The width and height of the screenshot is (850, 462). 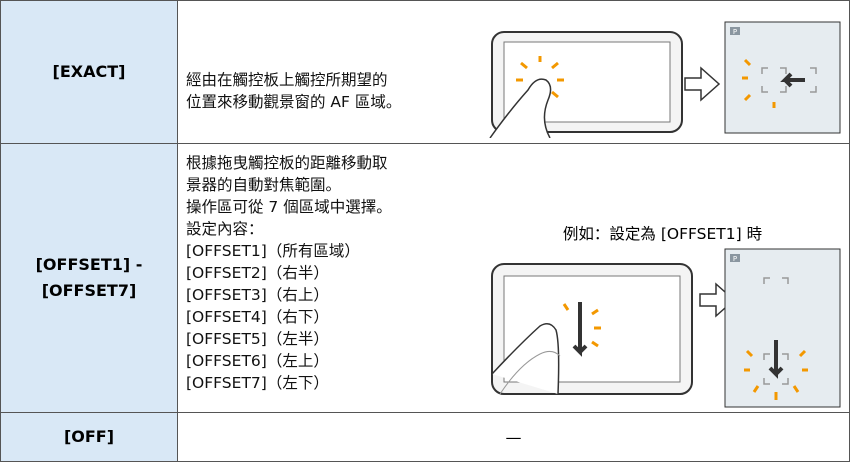 What do you see at coordinates (287, 163) in the screenshot?
I see `text-line: 根據拖曳觸控板的距離移動取` at bounding box center [287, 163].